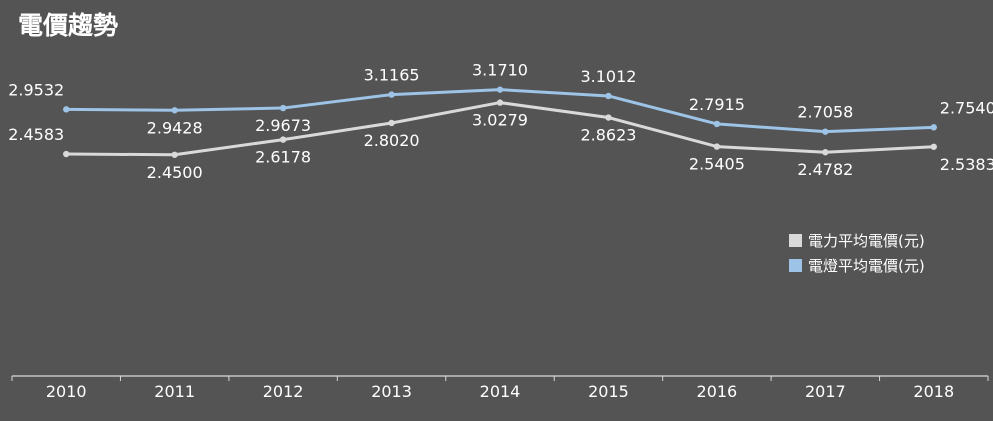 This screenshot has width=993, height=421. I want to click on data-label: 2.7058, so click(825, 112).